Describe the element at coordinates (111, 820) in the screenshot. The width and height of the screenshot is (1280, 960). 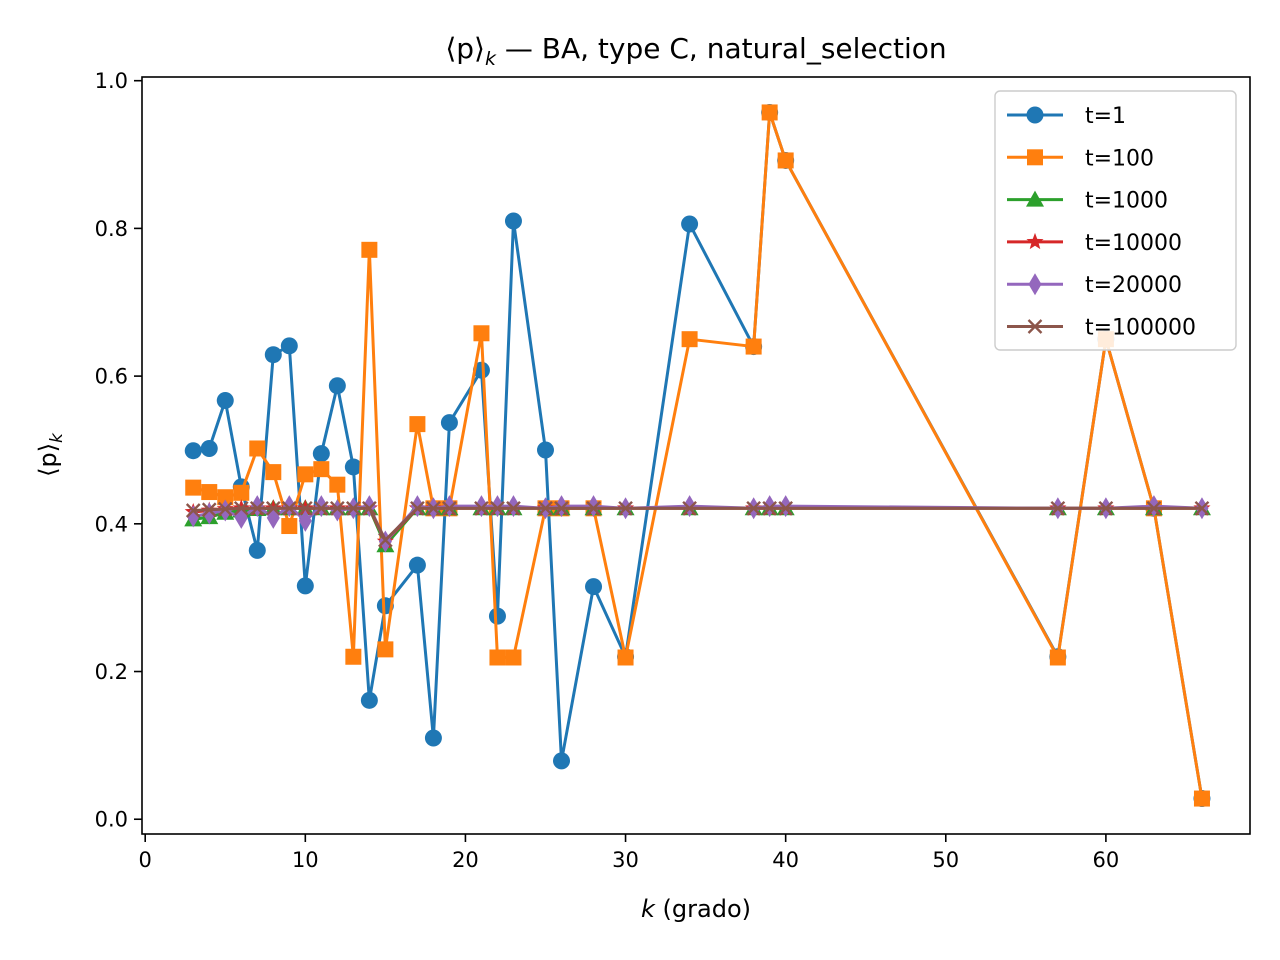
I see `y-tick-label: 0.0` at that location.